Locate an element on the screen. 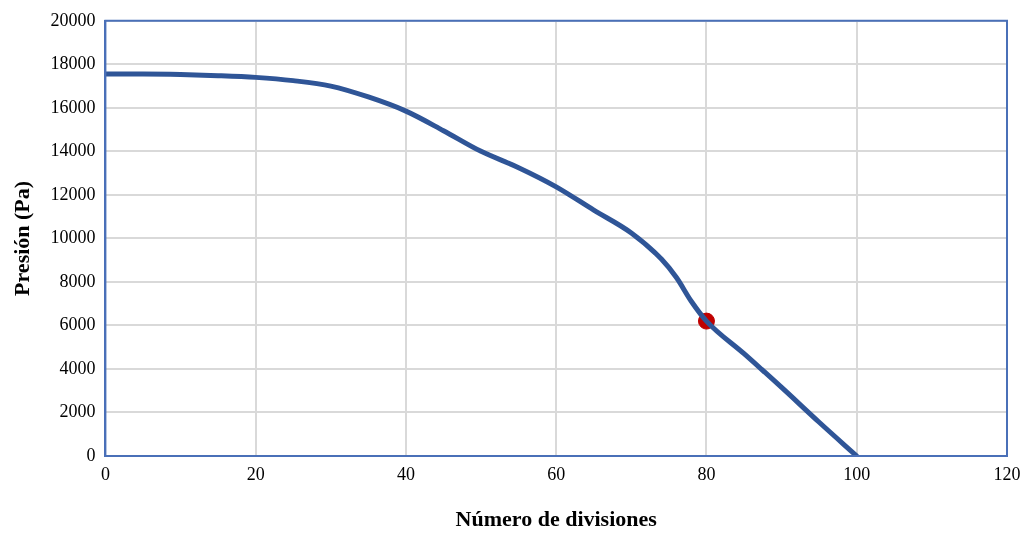 The width and height of the screenshot is (1029, 542). y-tick-label: 8000 is located at coordinates (77, 280).